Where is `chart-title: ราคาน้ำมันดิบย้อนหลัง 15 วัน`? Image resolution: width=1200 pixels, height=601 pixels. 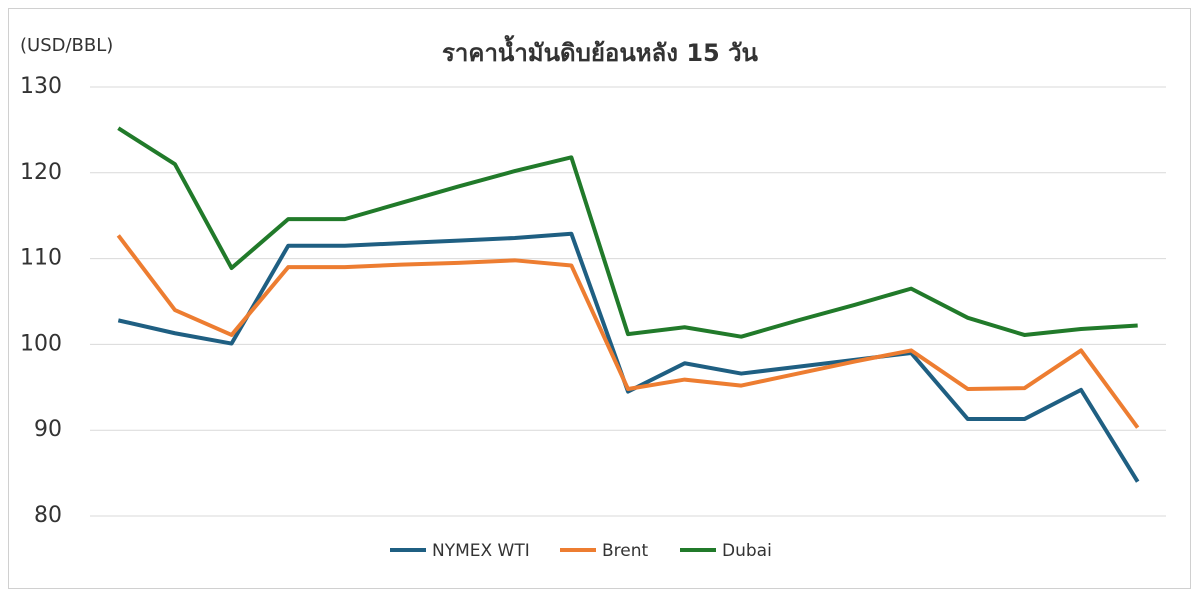 chart-title: ราคาน้ำมันดิบย้อนหลัง 15 วัน is located at coordinates (600, 50).